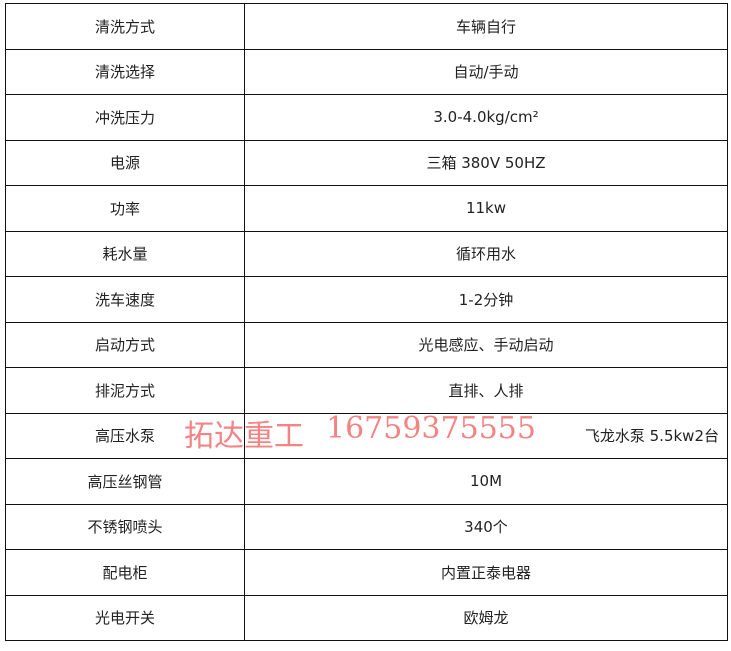 The width and height of the screenshot is (731, 651). What do you see at coordinates (125, 390) in the screenshot?
I see `spec-label: 排泥方式` at bounding box center [125, 390].